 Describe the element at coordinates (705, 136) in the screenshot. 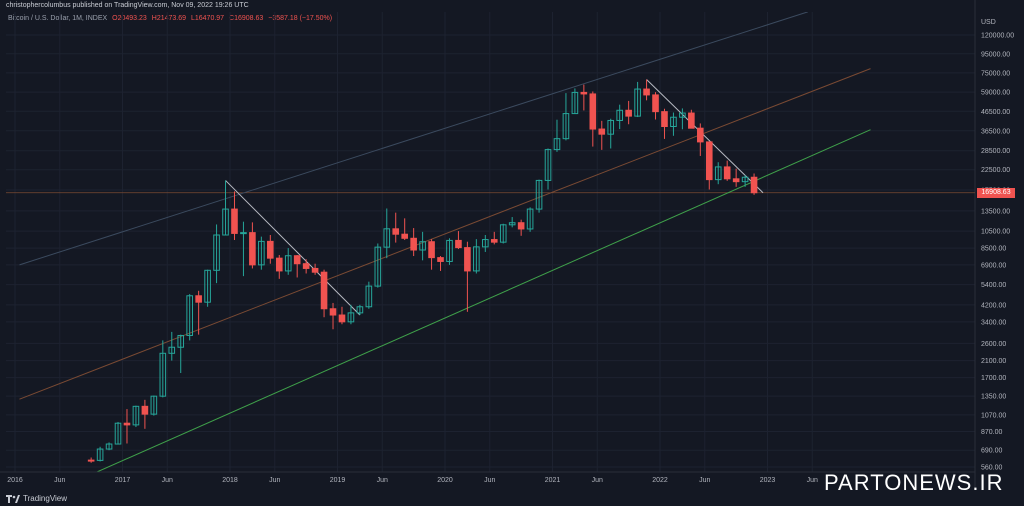

I see `trendline-2021-line` at that location.